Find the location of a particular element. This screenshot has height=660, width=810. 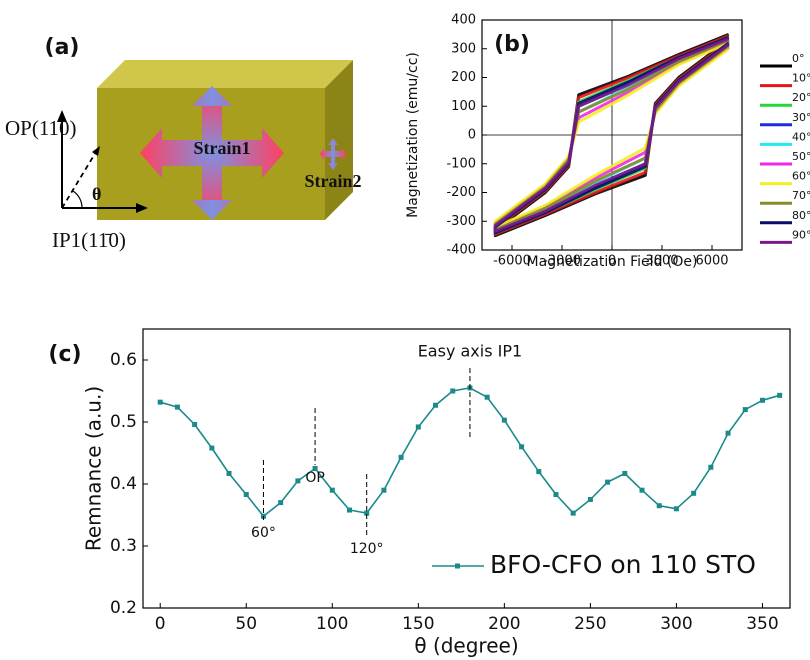

x-tick-label: -3000 is located at coordinates (562, 261).